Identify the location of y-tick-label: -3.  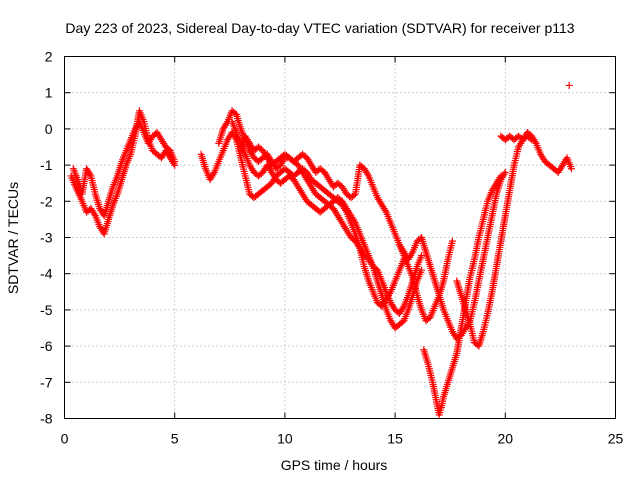
(46, 238).